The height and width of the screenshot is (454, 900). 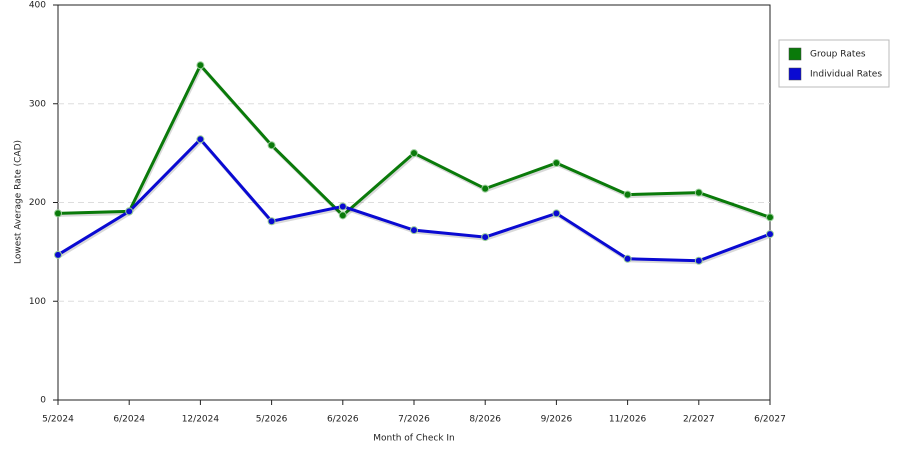 I want to click on y-axis-label: Lowest Average Rate (CAD), so click(x=19, y=202).